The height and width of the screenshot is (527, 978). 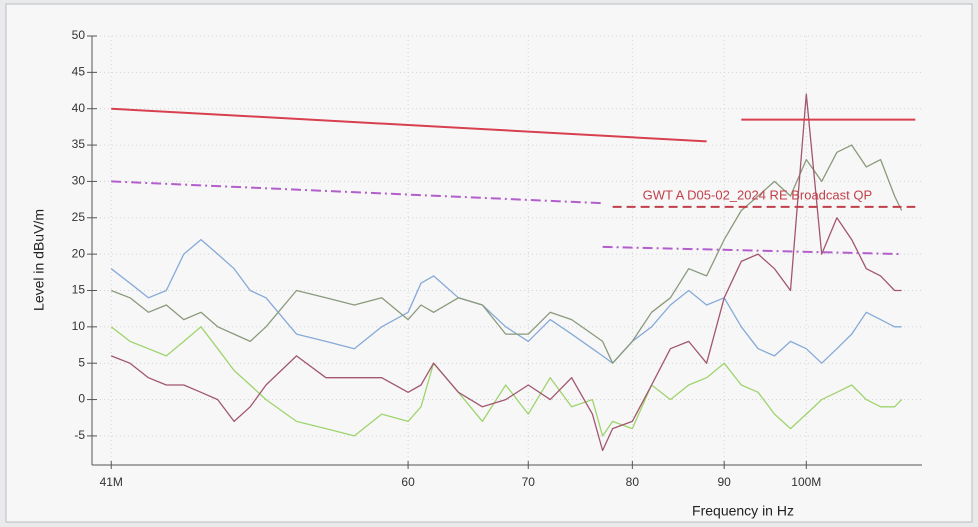 I want to click on x-tick-label: 100M, so click(x=806, y=482).